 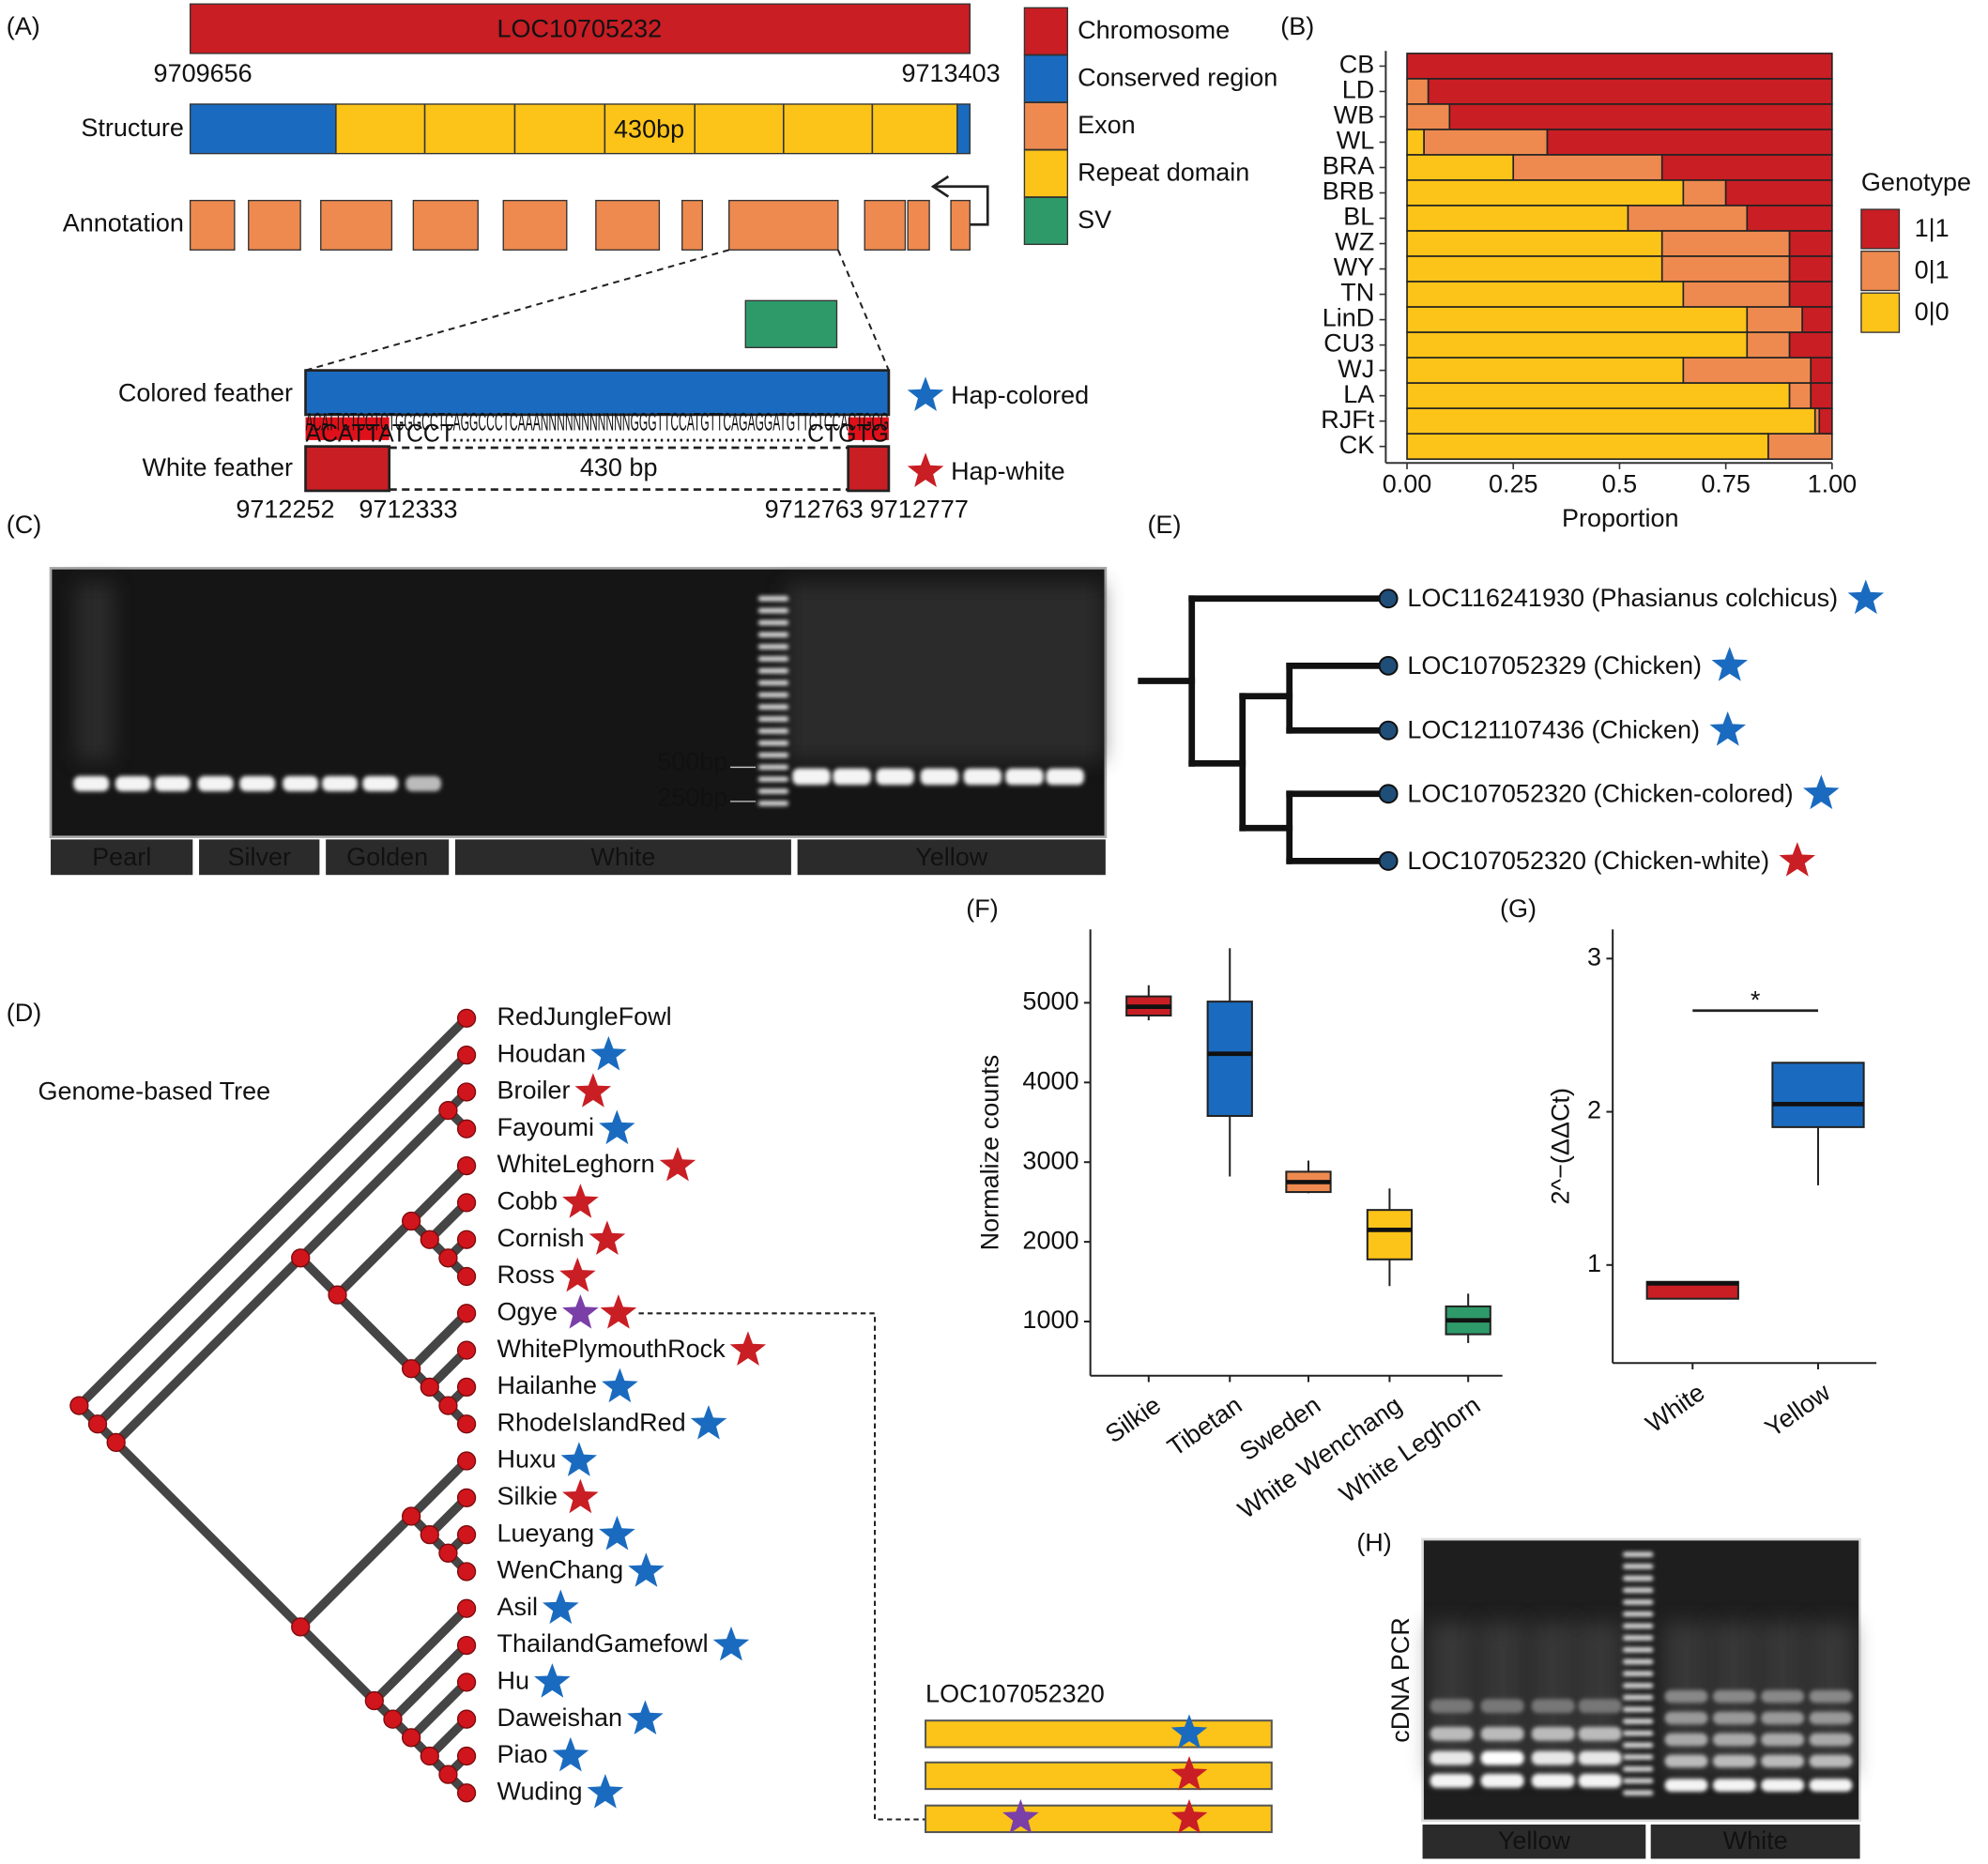 What do you see at coordinates (263, 129) in the screenshot?
I see `conserved-region` at bounding box center [263, 129].